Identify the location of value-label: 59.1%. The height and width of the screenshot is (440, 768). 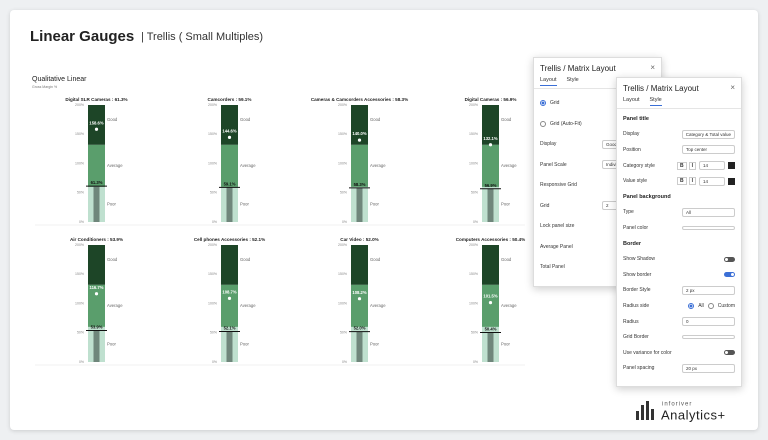
(230, 184).